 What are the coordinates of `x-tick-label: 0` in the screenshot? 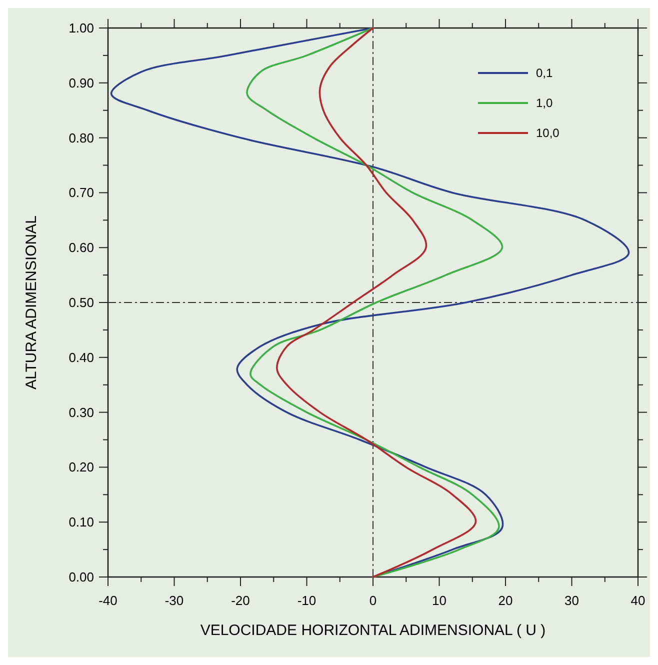 It's located at (373, 600).